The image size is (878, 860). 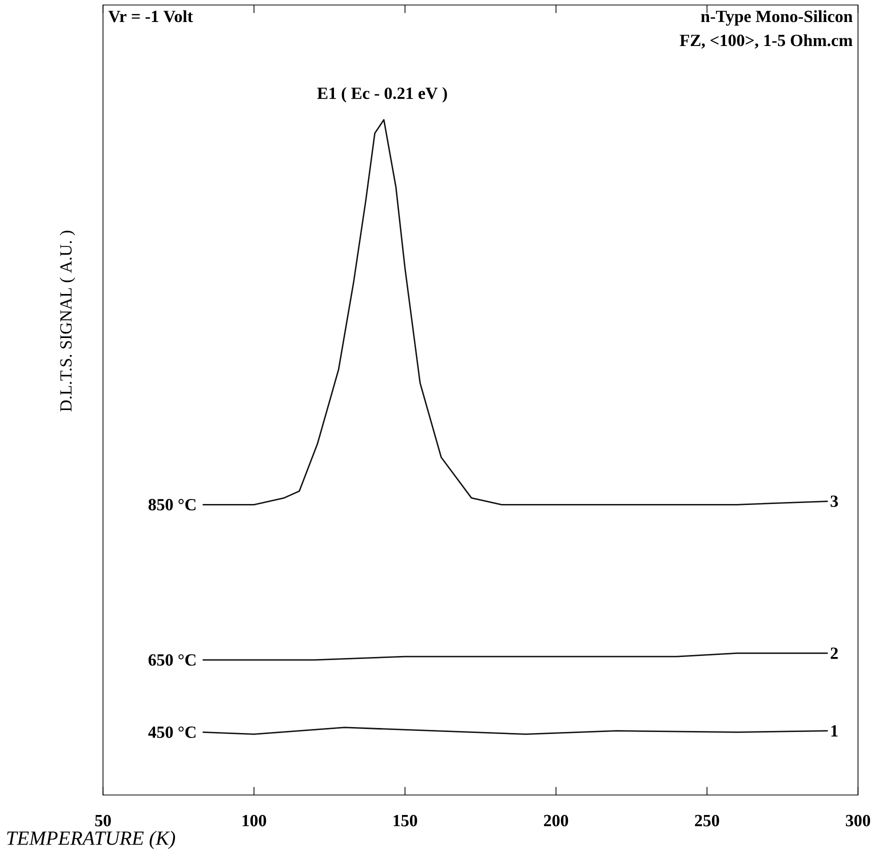 I want to click on series-label: 450 °C, so click(x=172, y=732).